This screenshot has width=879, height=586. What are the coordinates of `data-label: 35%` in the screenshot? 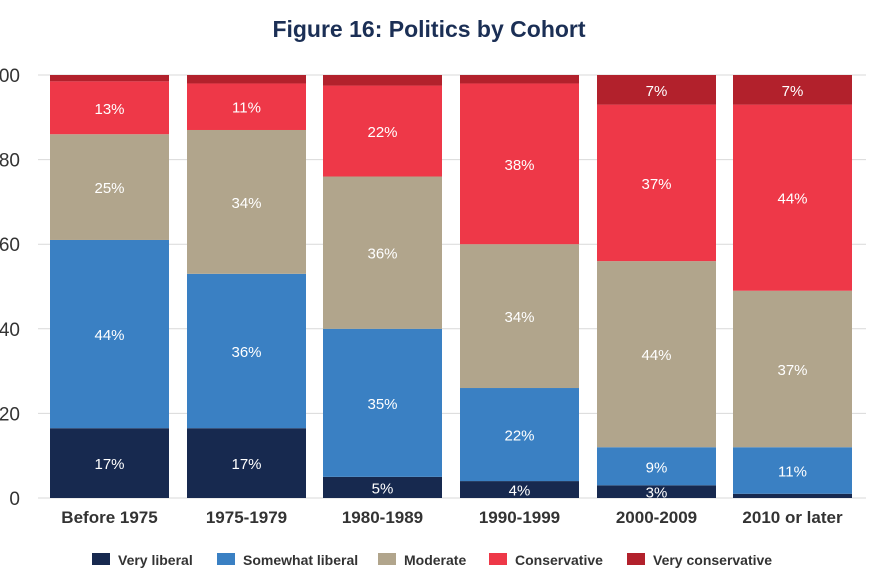 It's located at (382, 404).